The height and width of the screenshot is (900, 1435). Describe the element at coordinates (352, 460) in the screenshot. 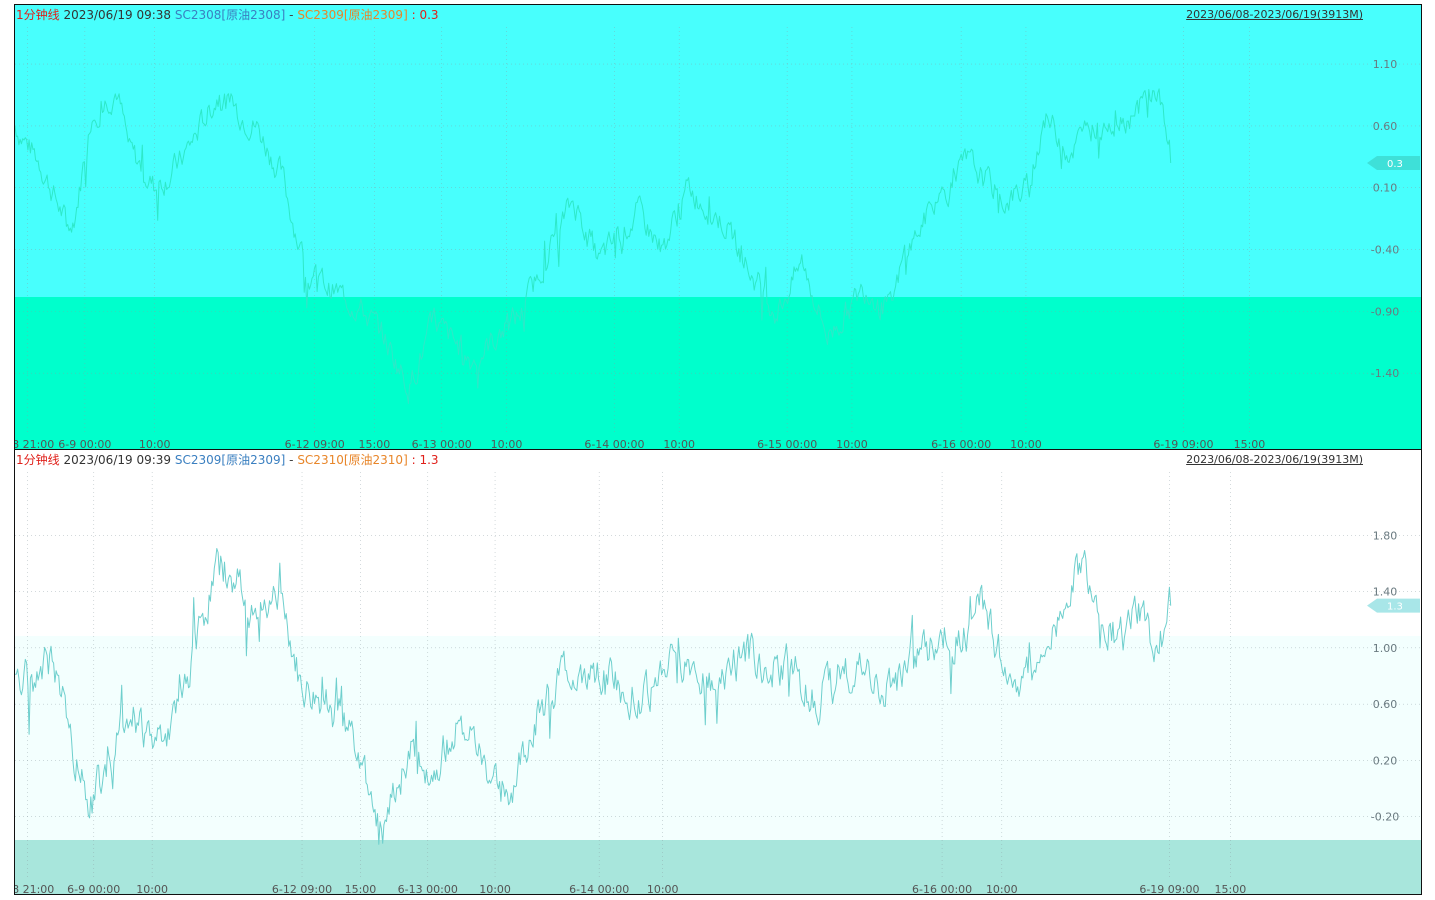

I see `leg-b-label: SC2310[原油2310]` at that location.